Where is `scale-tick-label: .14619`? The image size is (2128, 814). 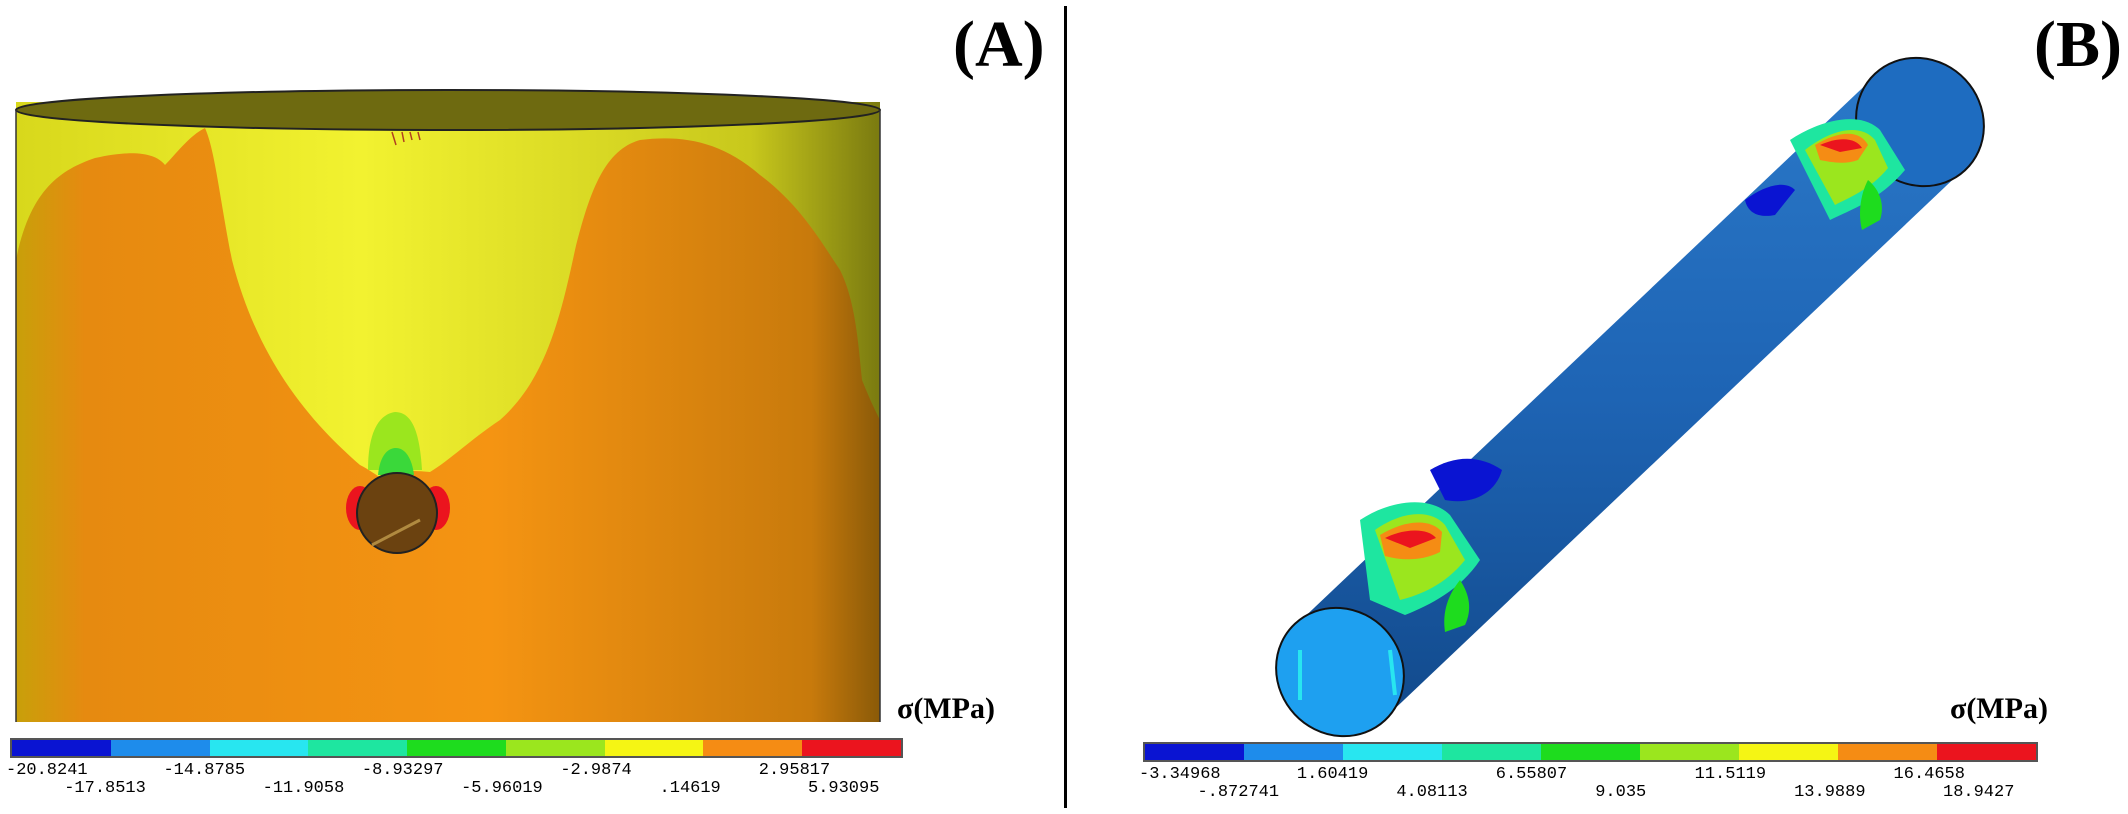 scale-tick-label: .14619 is located at coordinates (690, 788).